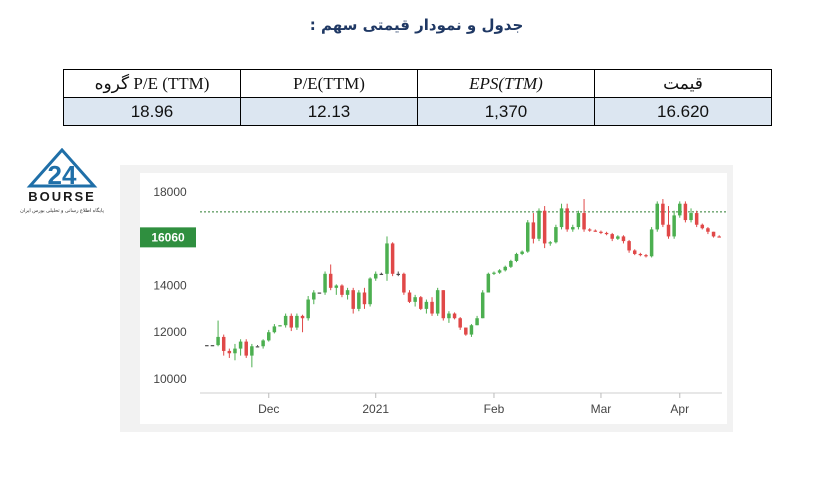 This screenshot has height=485, width=833. I want to click on x-tick-label: 2021, so click(375, 409).